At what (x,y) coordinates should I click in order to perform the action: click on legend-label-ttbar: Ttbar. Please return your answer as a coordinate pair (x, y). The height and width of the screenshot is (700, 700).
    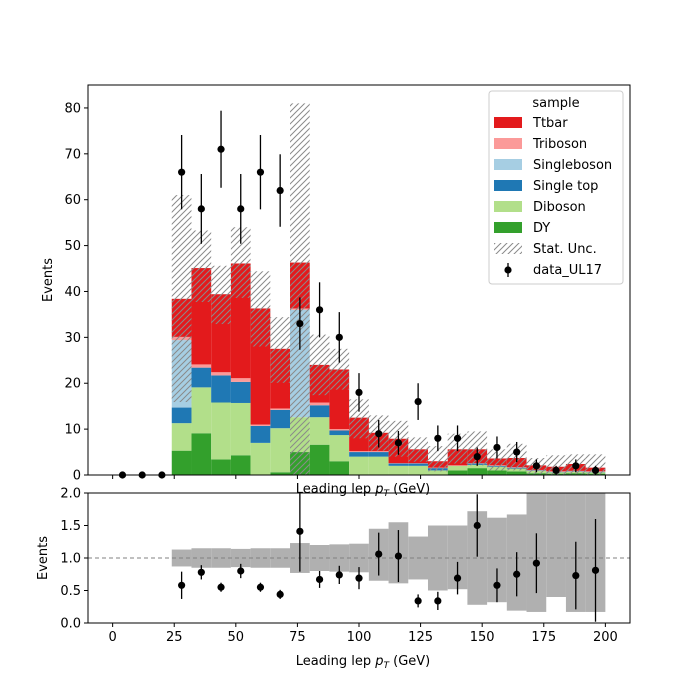
    Looking at the image, I should click on (550, 123).